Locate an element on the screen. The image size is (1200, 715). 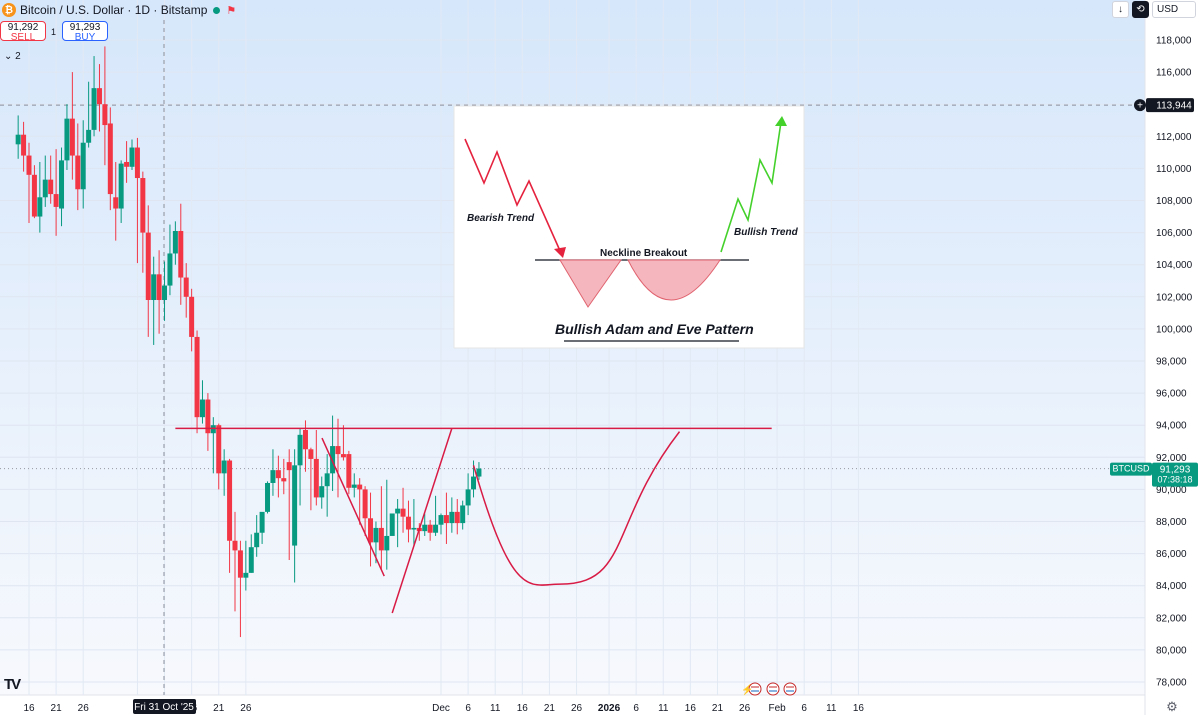
economic-events: ⚡ is located at coordinates (769, 689).